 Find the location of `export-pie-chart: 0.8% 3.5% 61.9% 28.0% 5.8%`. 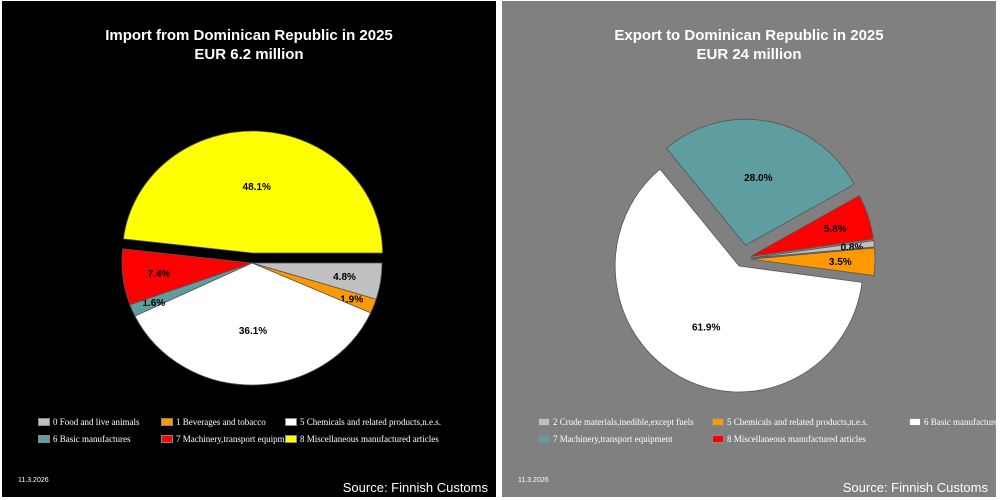

export-pie-chart: 0.8% 3.5% 61.9% 28.0% 5.8% is located at coordinates (745, 255).